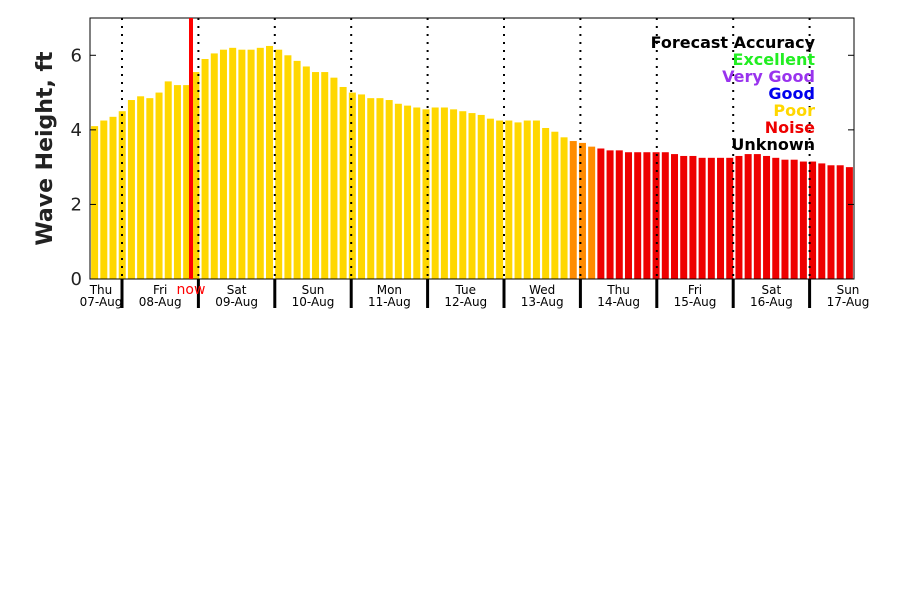 This screenshot has height=600, width=900. I want to click on day-date-label: 11-Aug, so click(389, 302).